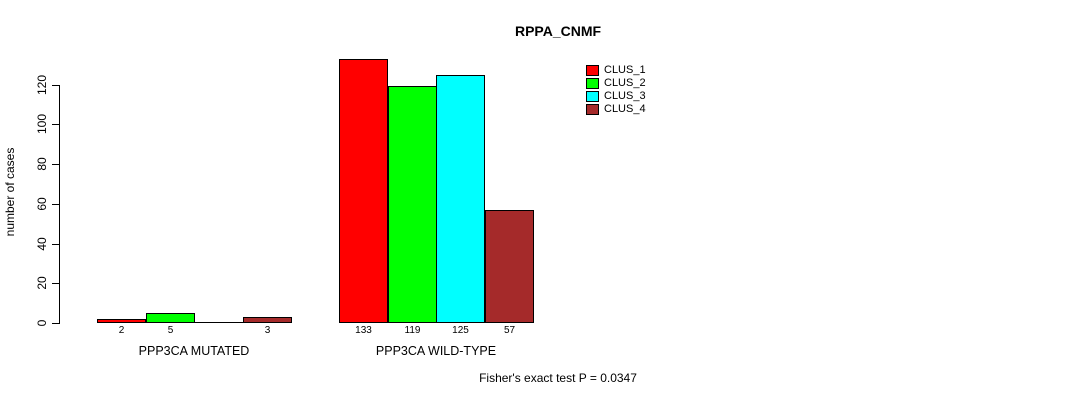 The width and height of the screenshot is (1090, 400). Describe the element at coordinates (42, 244) in the screenshot. I see `y-tick-label: 40` at that location.